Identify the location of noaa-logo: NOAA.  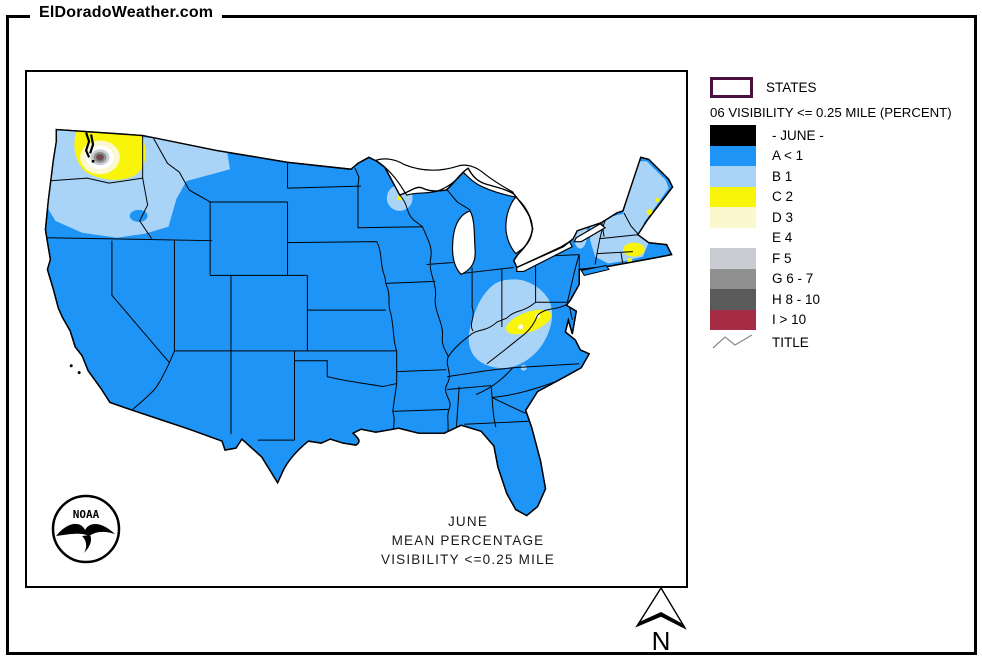
(86, 531).